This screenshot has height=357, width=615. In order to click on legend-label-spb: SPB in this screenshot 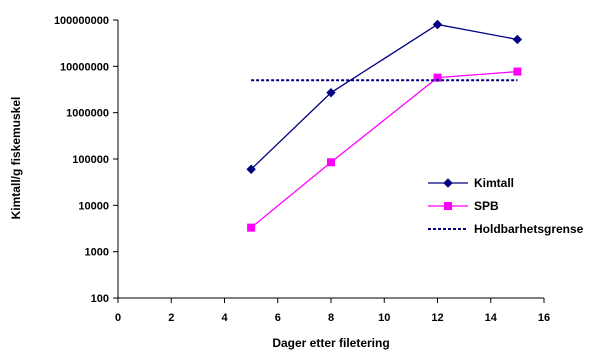, I will do `click(486, 206)`.